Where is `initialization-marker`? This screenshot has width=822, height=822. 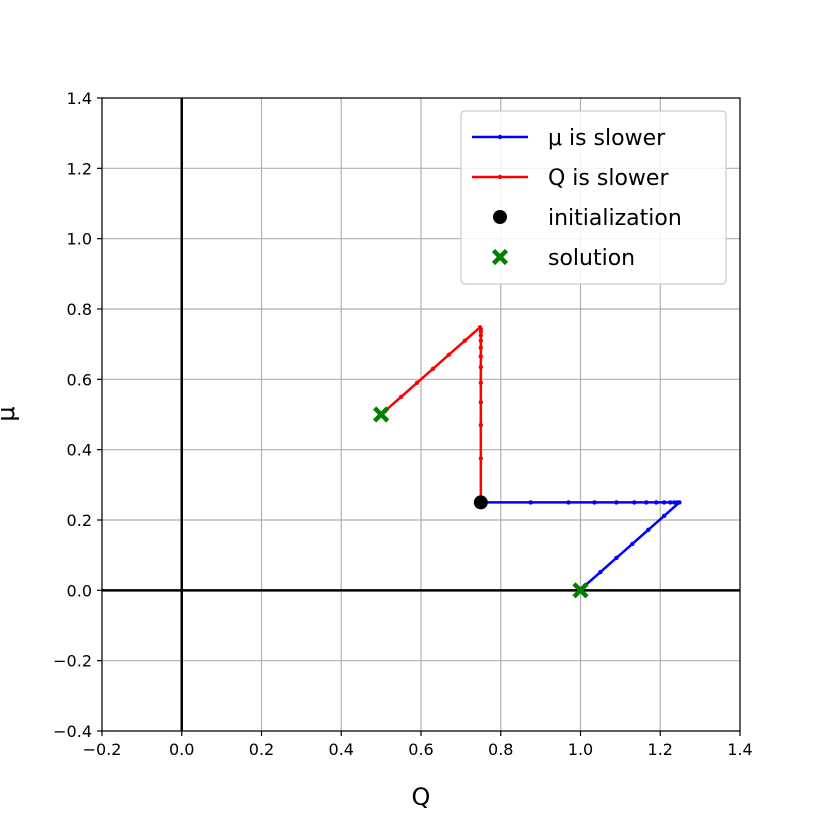 initialization-marker is located at coordinates (480, 502).